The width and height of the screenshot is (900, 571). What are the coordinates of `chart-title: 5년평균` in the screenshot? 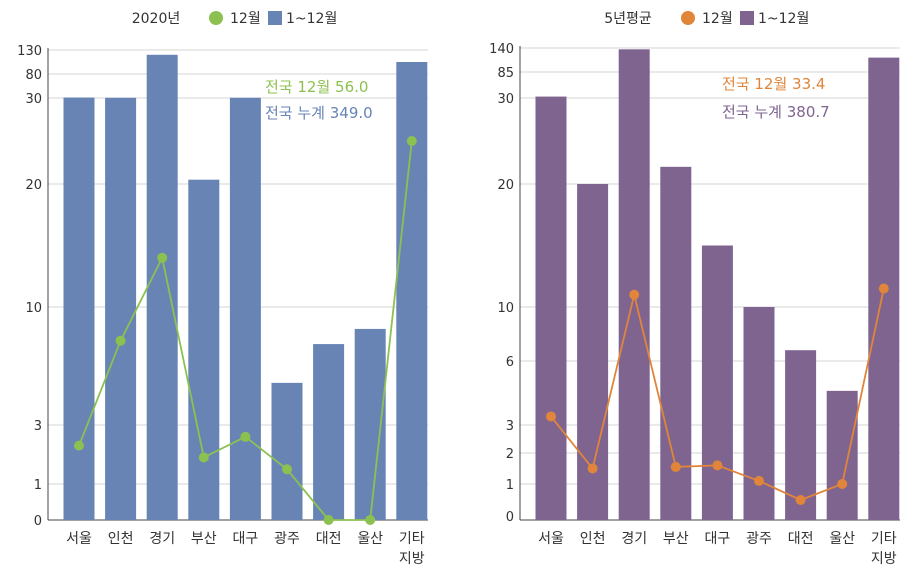 It's located at (628, 19).